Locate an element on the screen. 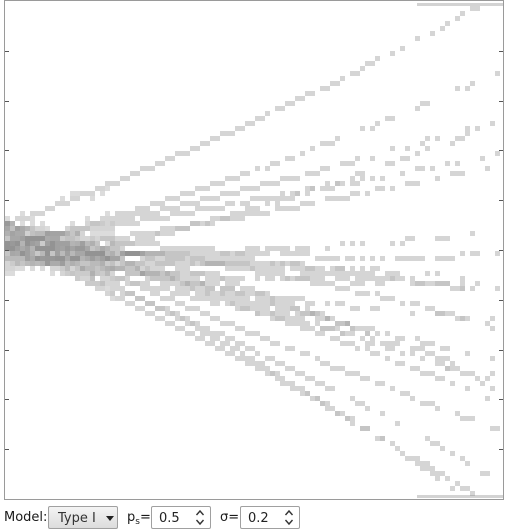  sigma-spinbox: 0.2 is located at coordinates (270, 517).